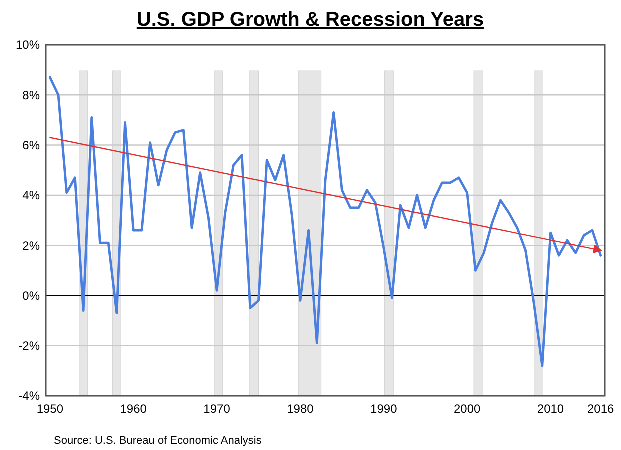  I want to click on y-tick-label: 2%, so click(31, 245).